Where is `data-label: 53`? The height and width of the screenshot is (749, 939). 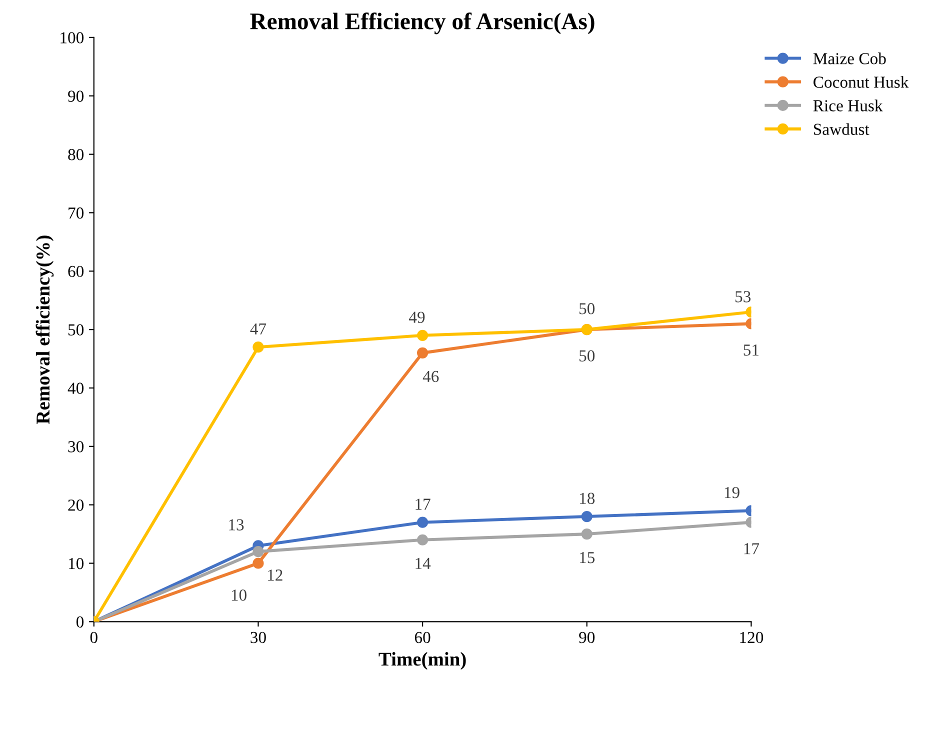
data-label: 53 is located at coordinates (743, 296).